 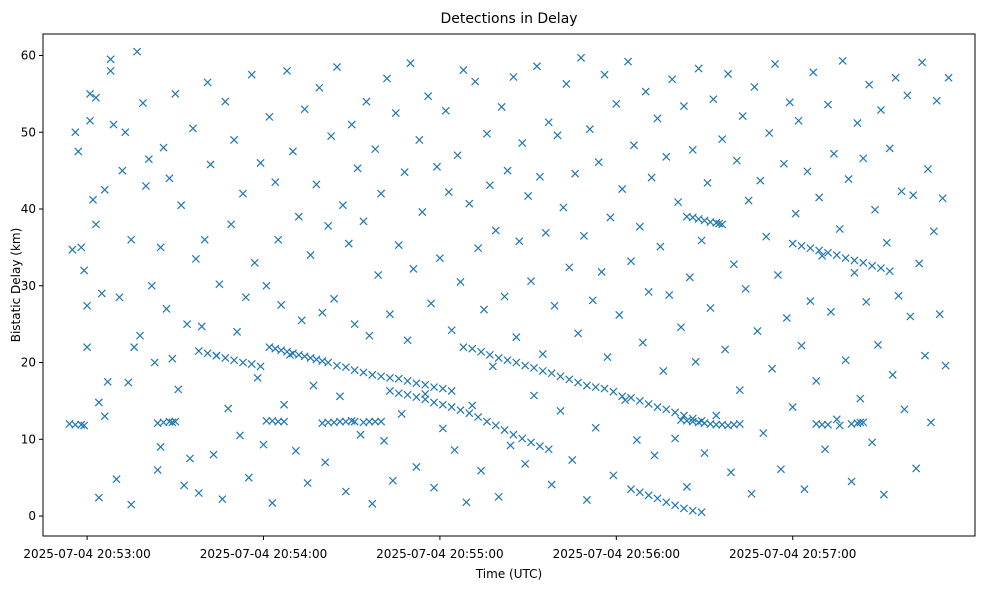 What do you see at coordinates (28, 439) in the screenshot?
I see `y-tick-label: 10` at bounding box center [28, 439].